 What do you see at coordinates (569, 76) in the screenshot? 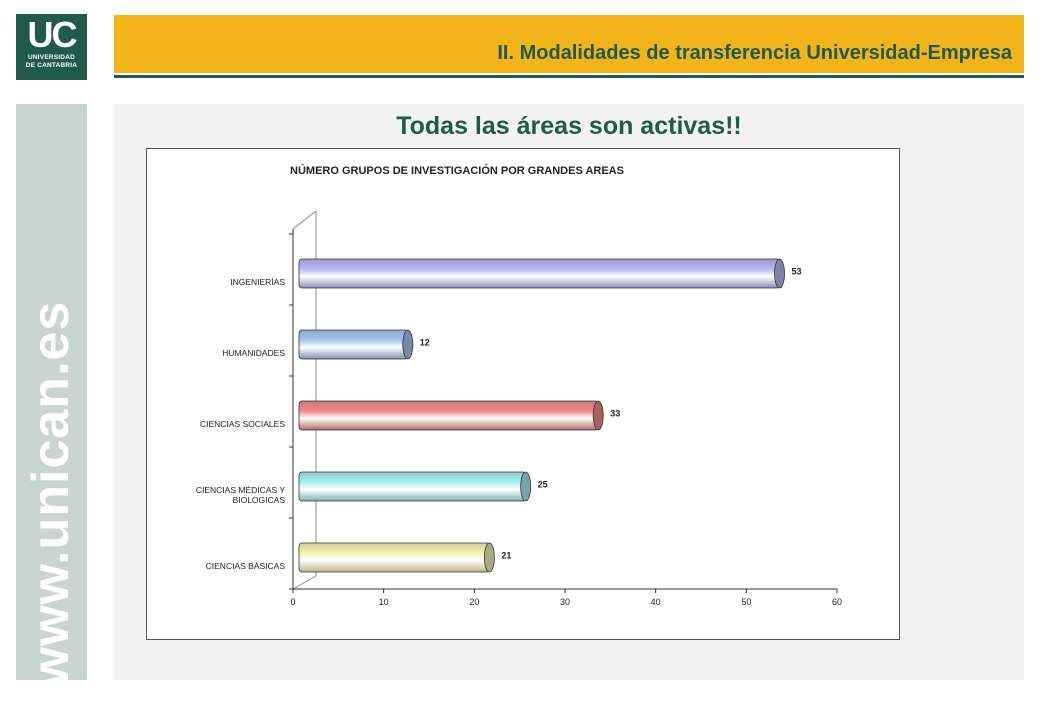
I see `header-divider` at bounding box center [569, 76].